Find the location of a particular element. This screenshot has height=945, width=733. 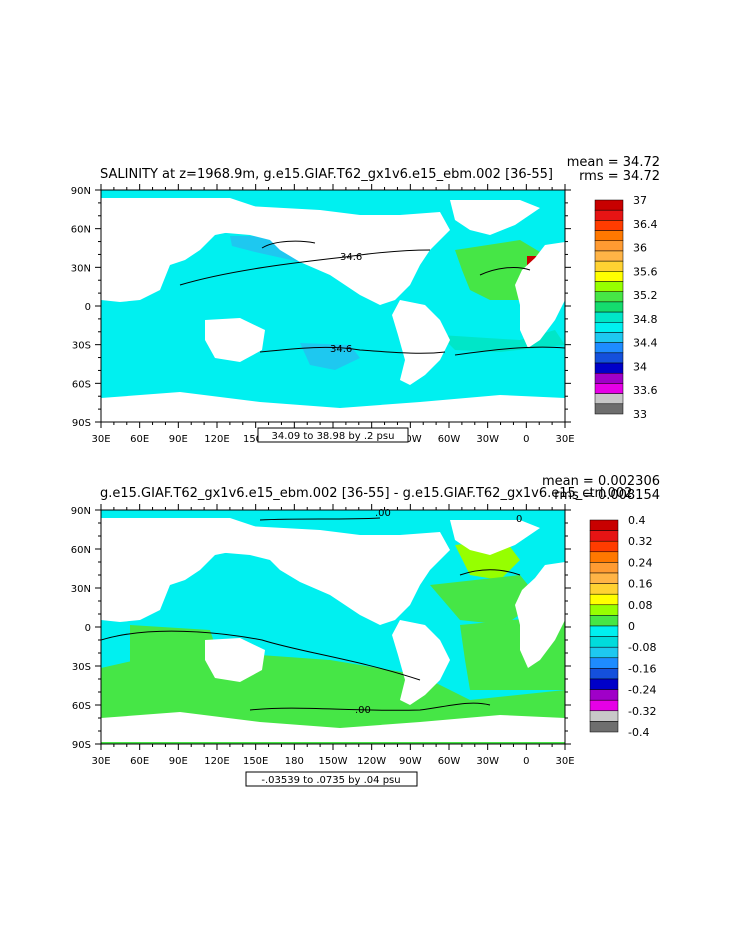

colorbar-label: 0.4 is located at coordinates (637, 520).